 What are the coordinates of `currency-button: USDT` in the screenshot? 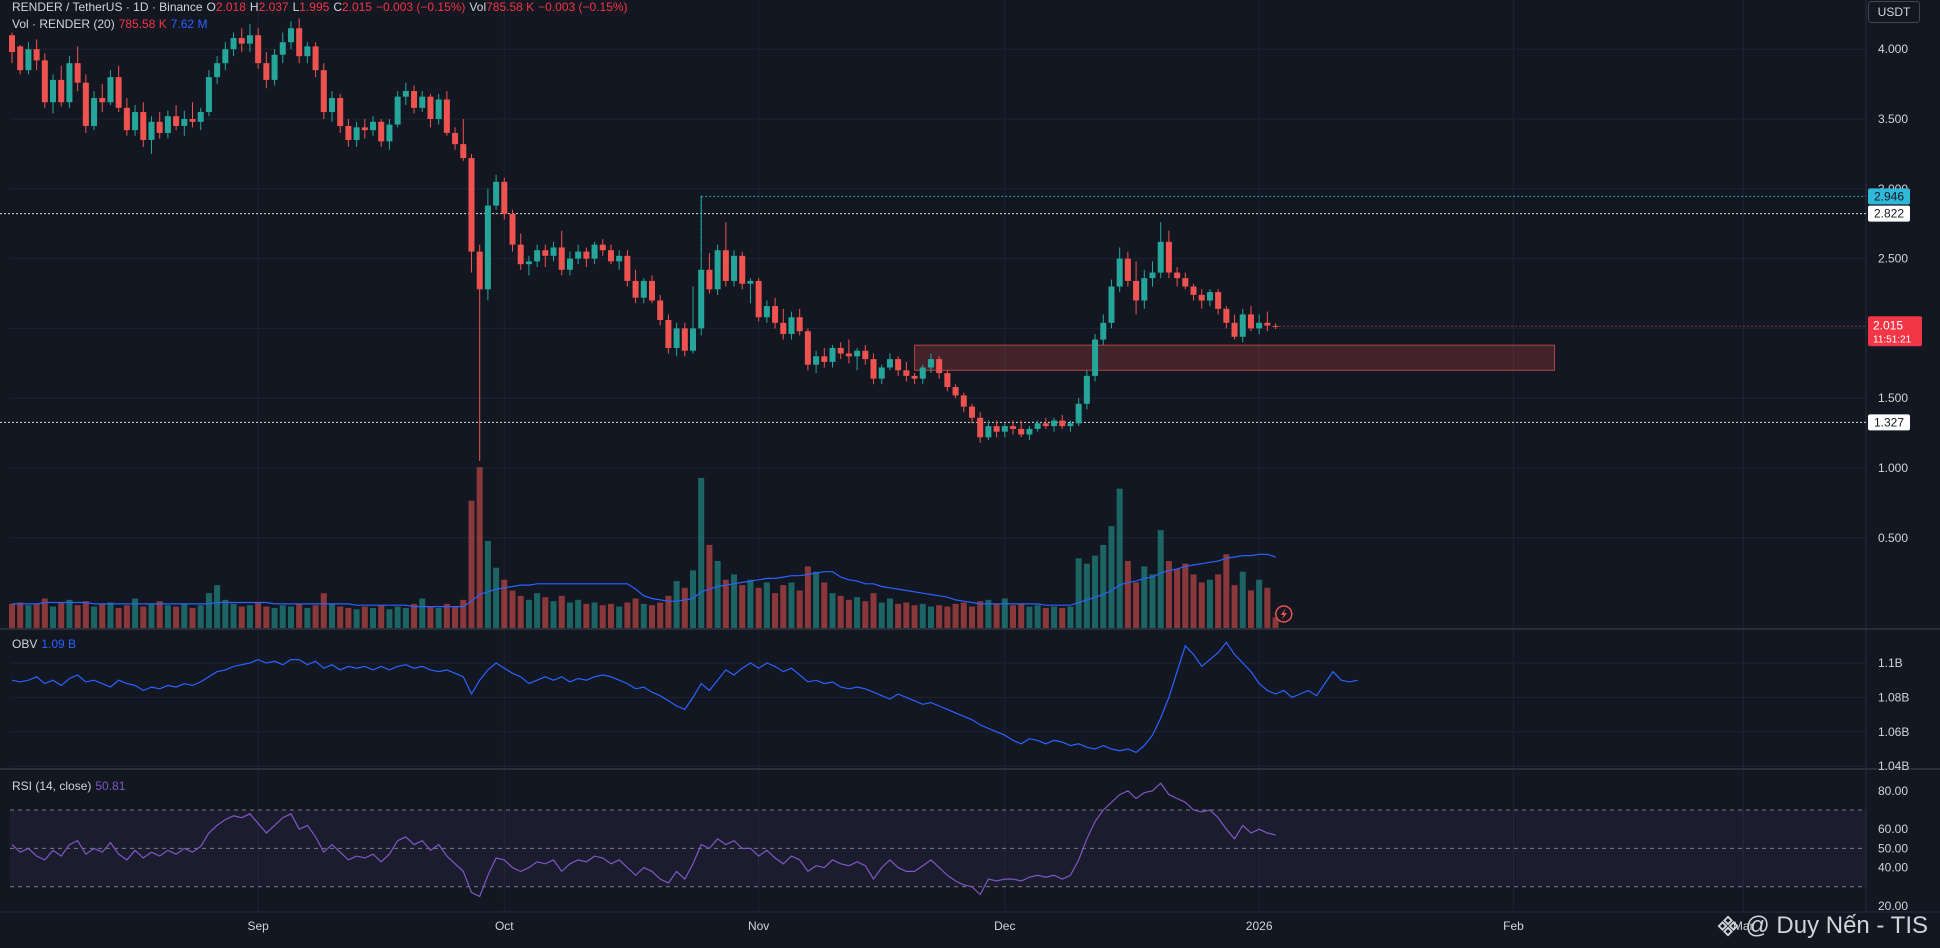 It's located at (1894, 12).